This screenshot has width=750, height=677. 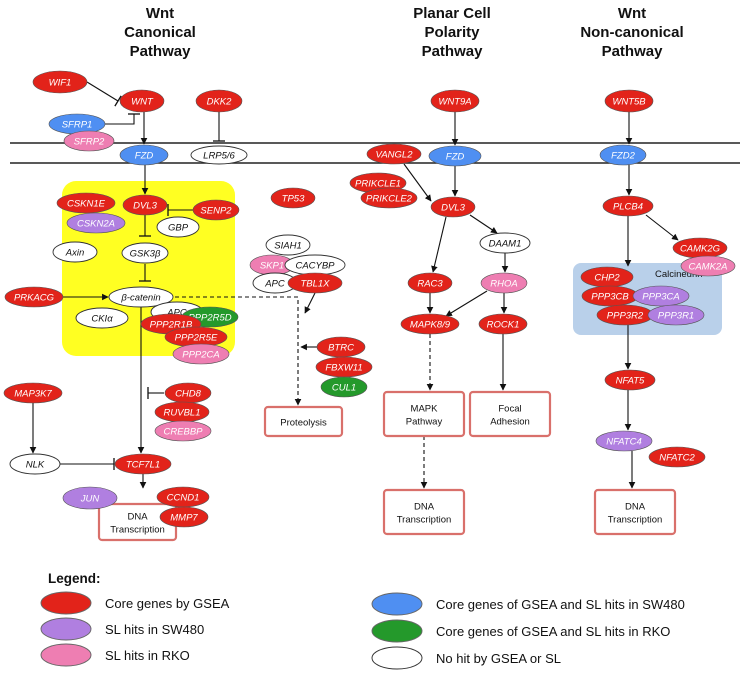 I want to click on gene-node-plcb4: PLCB4, so click(x=628, y=206).